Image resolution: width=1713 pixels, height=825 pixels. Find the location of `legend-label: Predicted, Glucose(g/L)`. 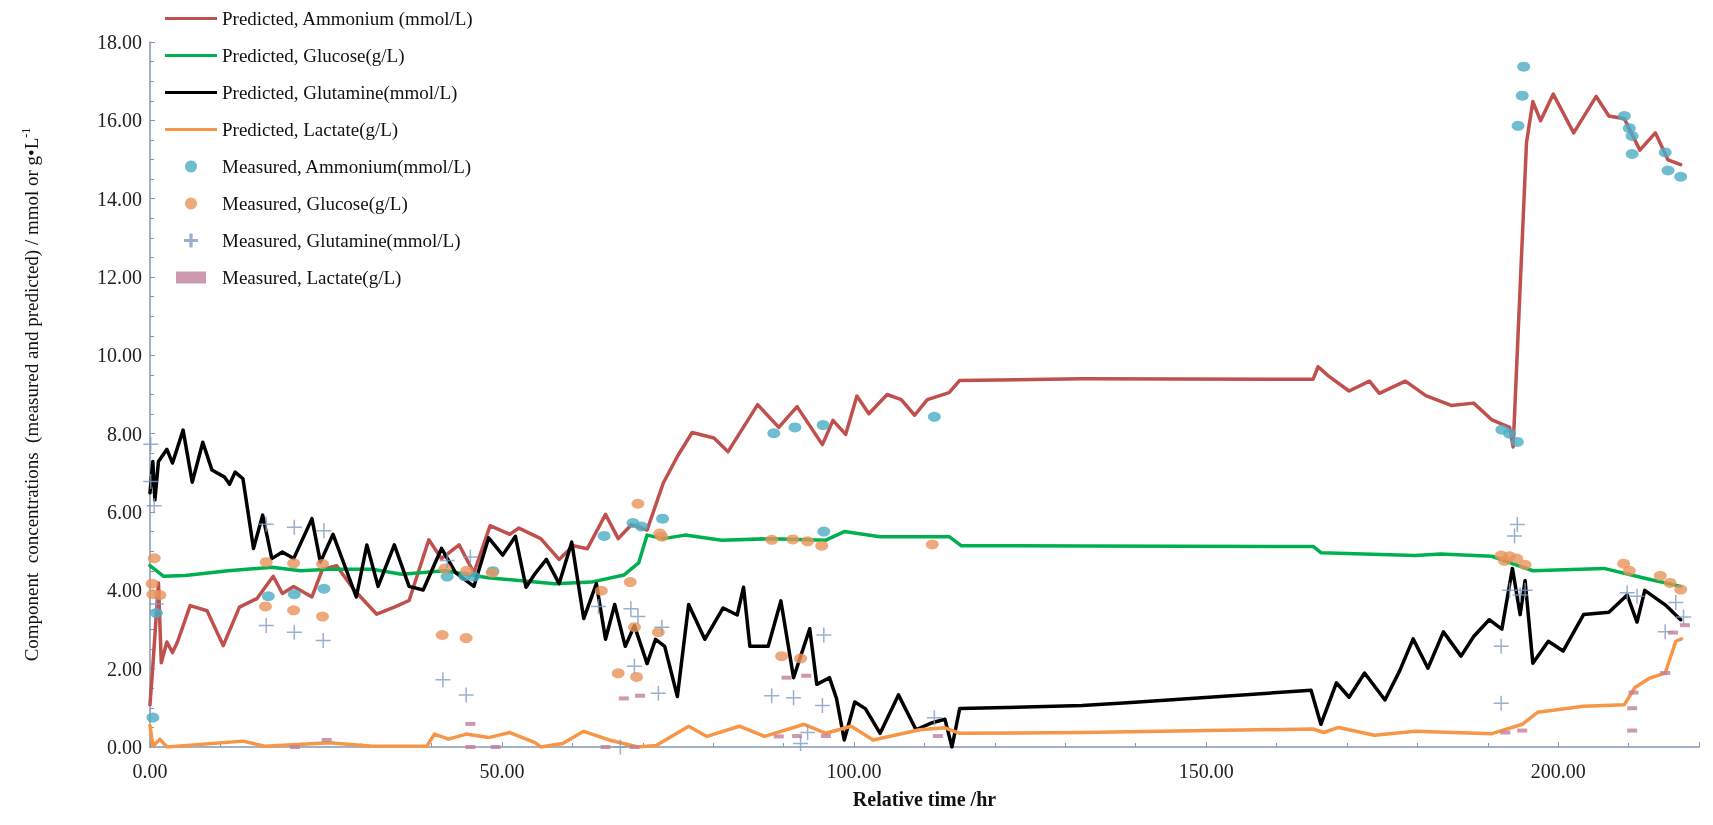

legend-label: Predicted, Glucose(g/L) is located at coordinates (313, 56).